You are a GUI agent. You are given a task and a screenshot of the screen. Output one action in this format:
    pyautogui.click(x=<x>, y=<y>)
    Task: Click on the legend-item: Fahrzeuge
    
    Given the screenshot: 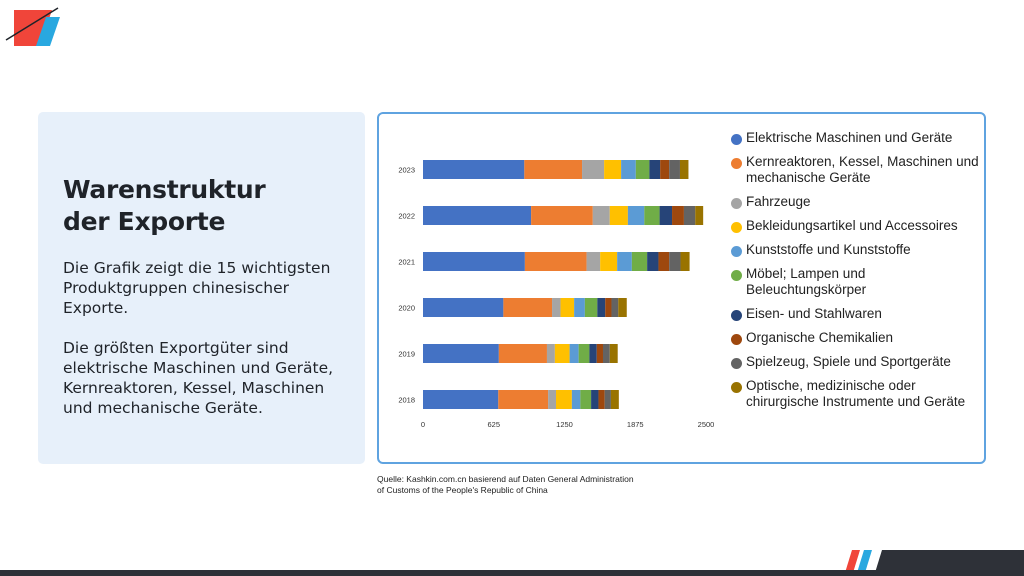 What is the action you would take?
    pyautogui.click(x=856, y=202)
    